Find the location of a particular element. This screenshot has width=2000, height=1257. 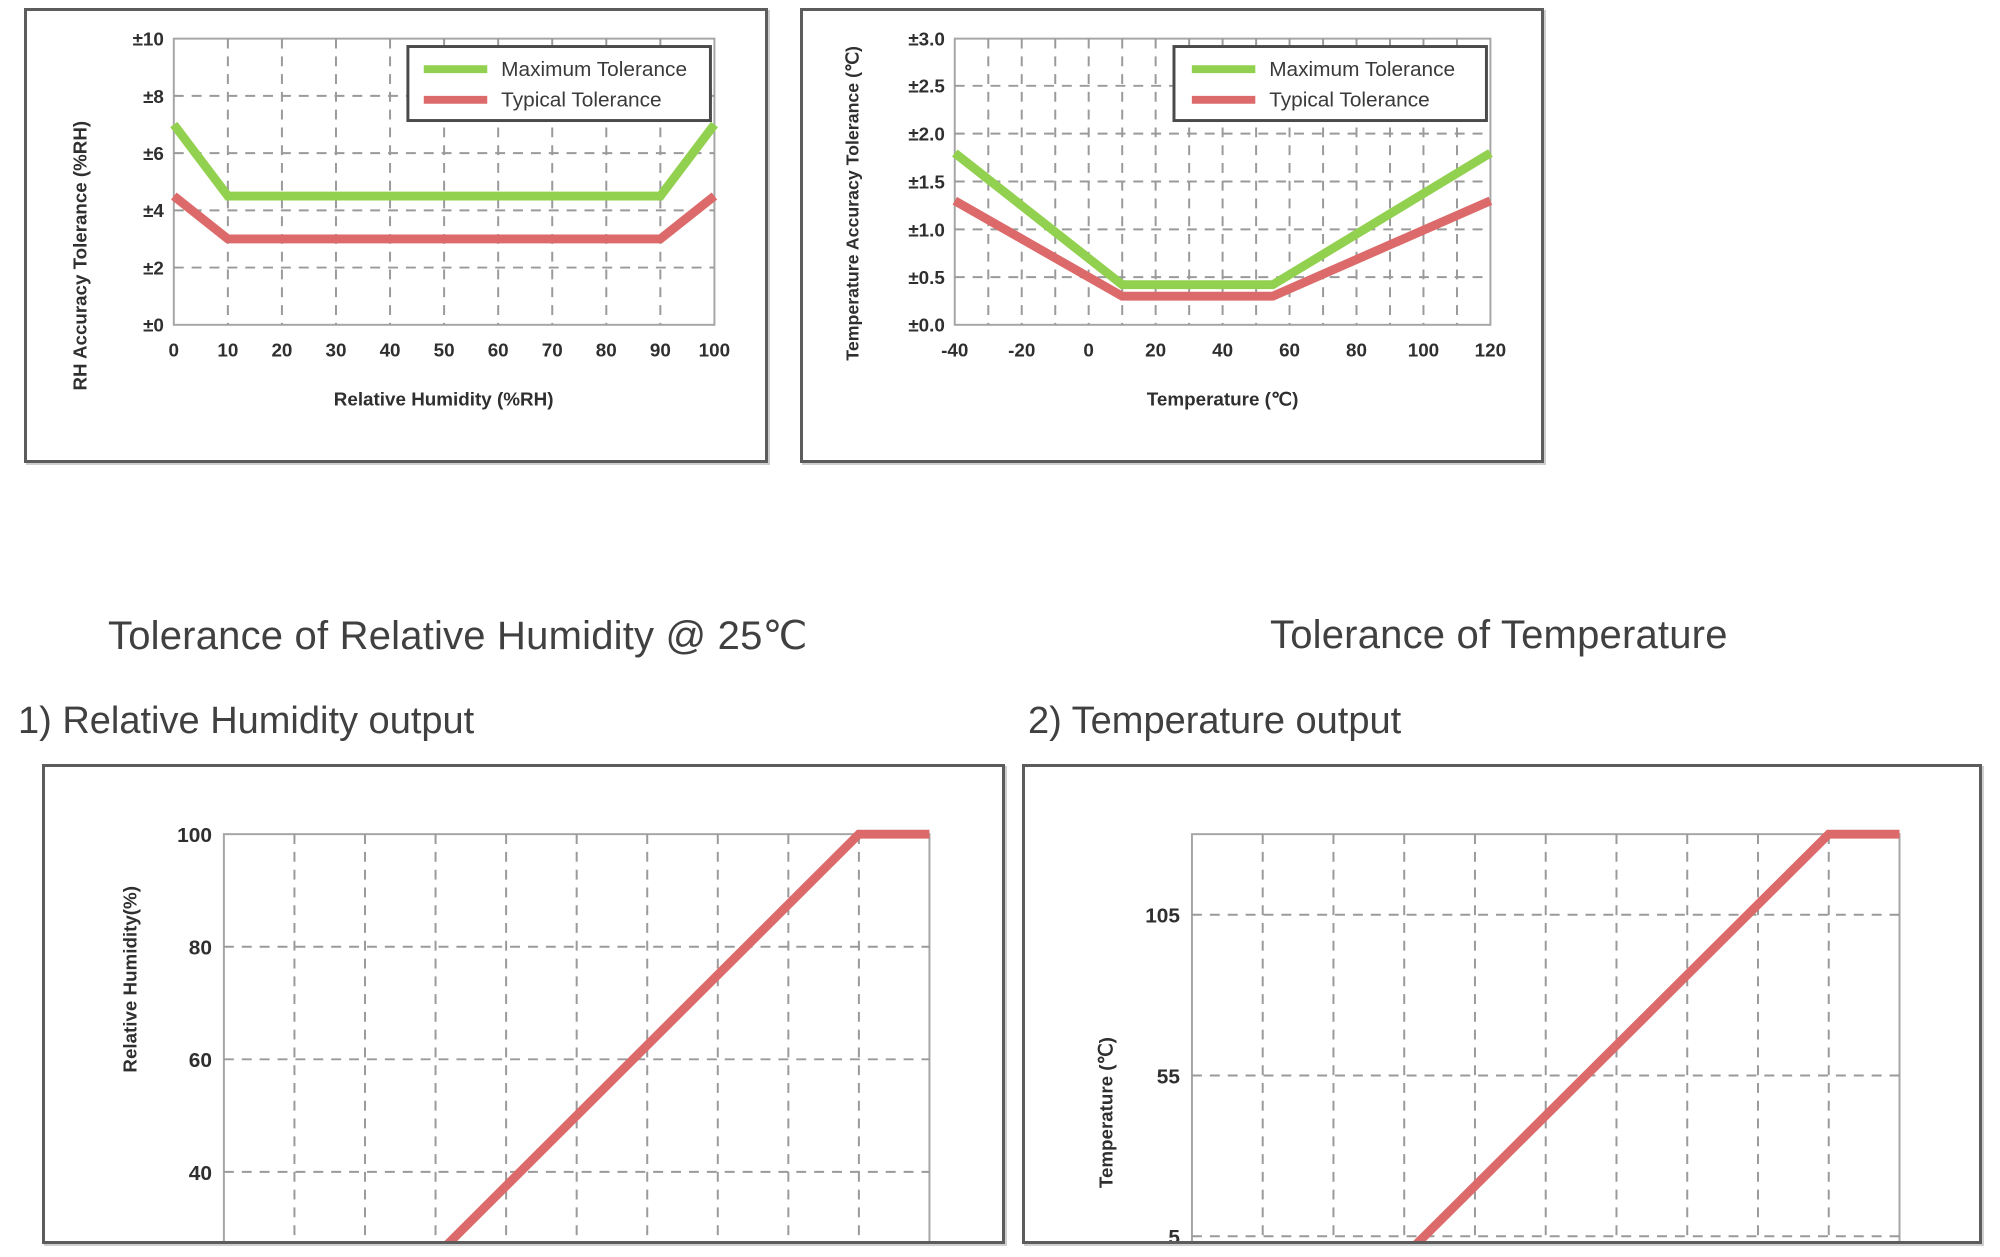

svg-text: ±2 is located at coordinates (153, 268).